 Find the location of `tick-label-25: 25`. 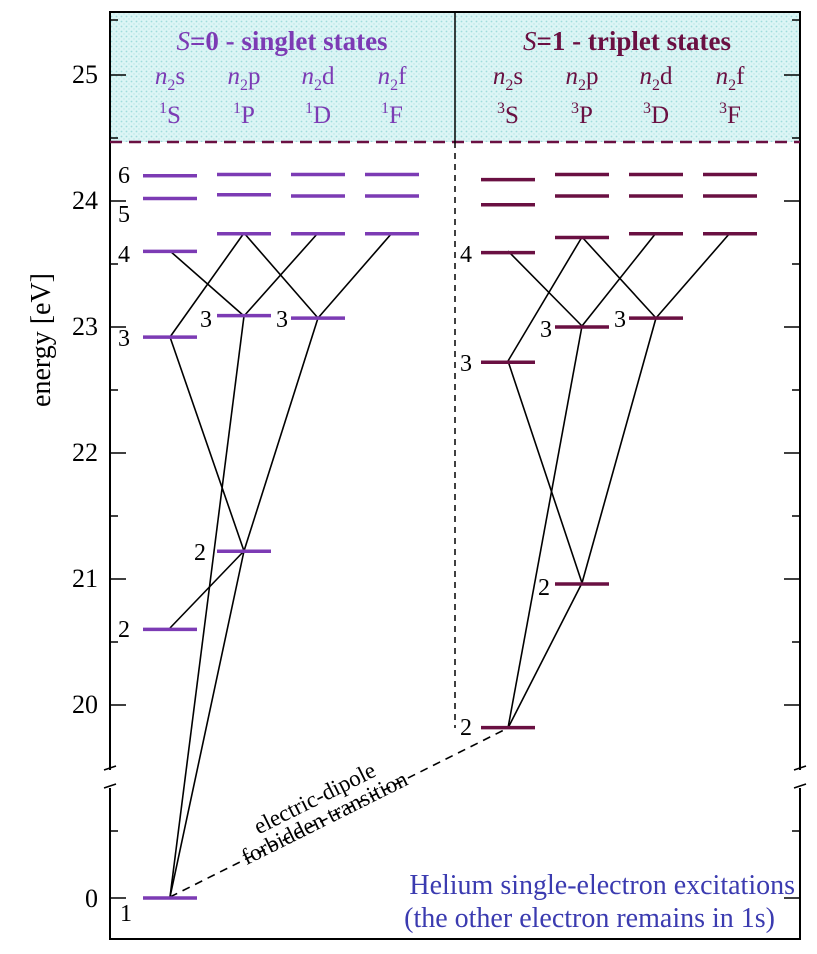

tick-label-25: 25 is located at coordinates (85, 74).